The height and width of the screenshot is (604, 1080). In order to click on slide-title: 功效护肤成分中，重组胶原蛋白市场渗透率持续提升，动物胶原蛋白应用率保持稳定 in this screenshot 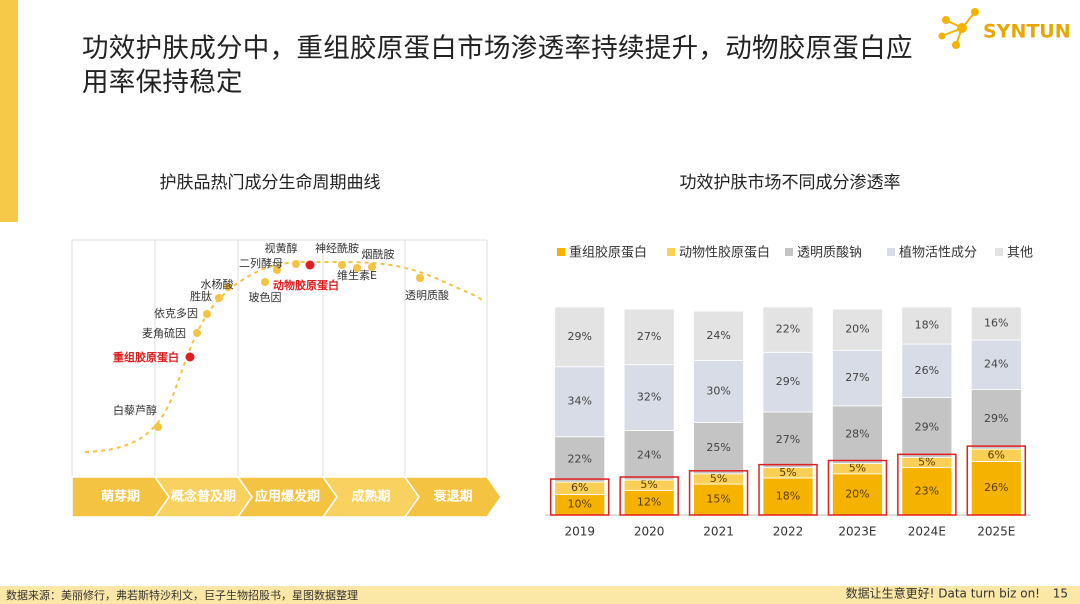, I will do `click(497, 65)`.